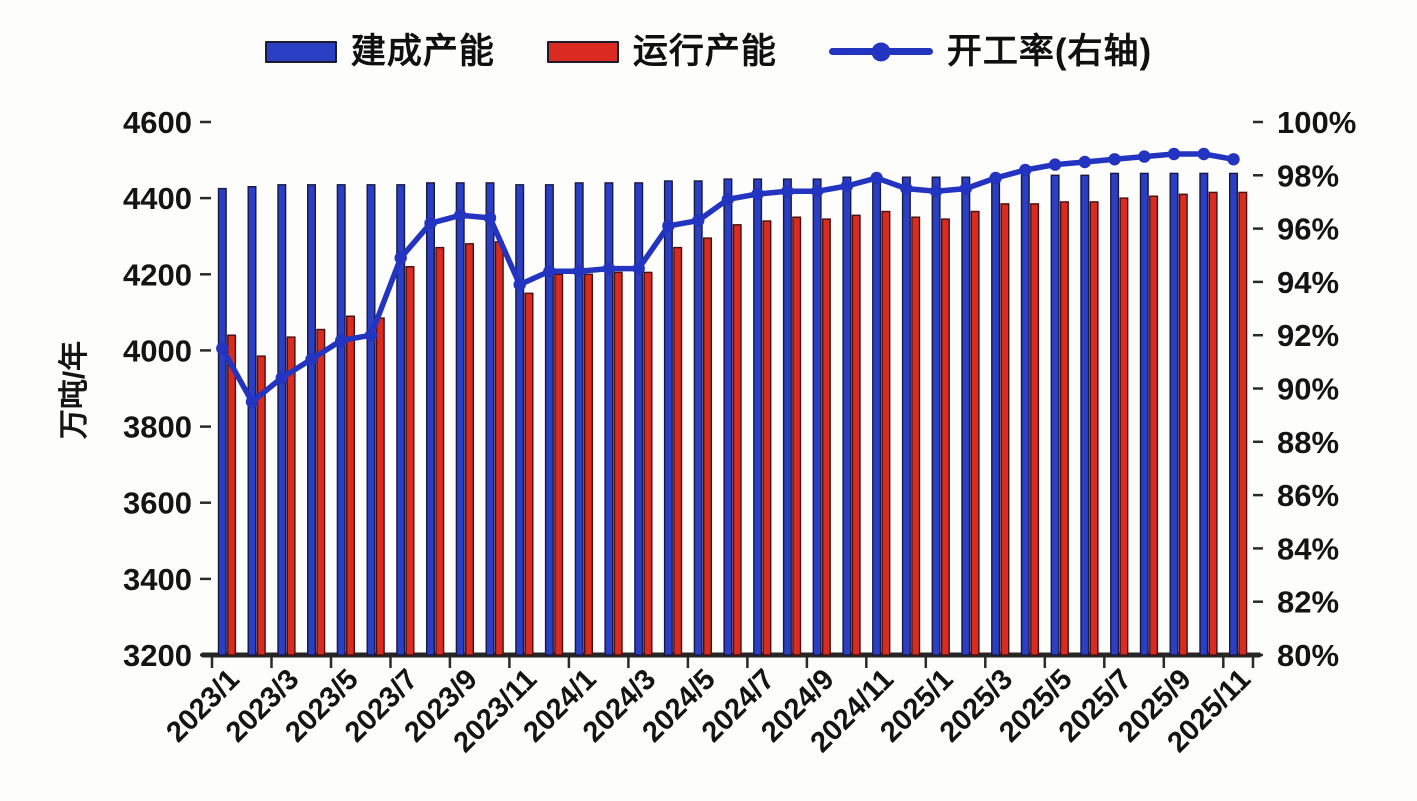 The image size is (1417, 801). Describe the element at coordinates (609, 419) in the screenshot. I see `bar-built-2024/2` at that location.